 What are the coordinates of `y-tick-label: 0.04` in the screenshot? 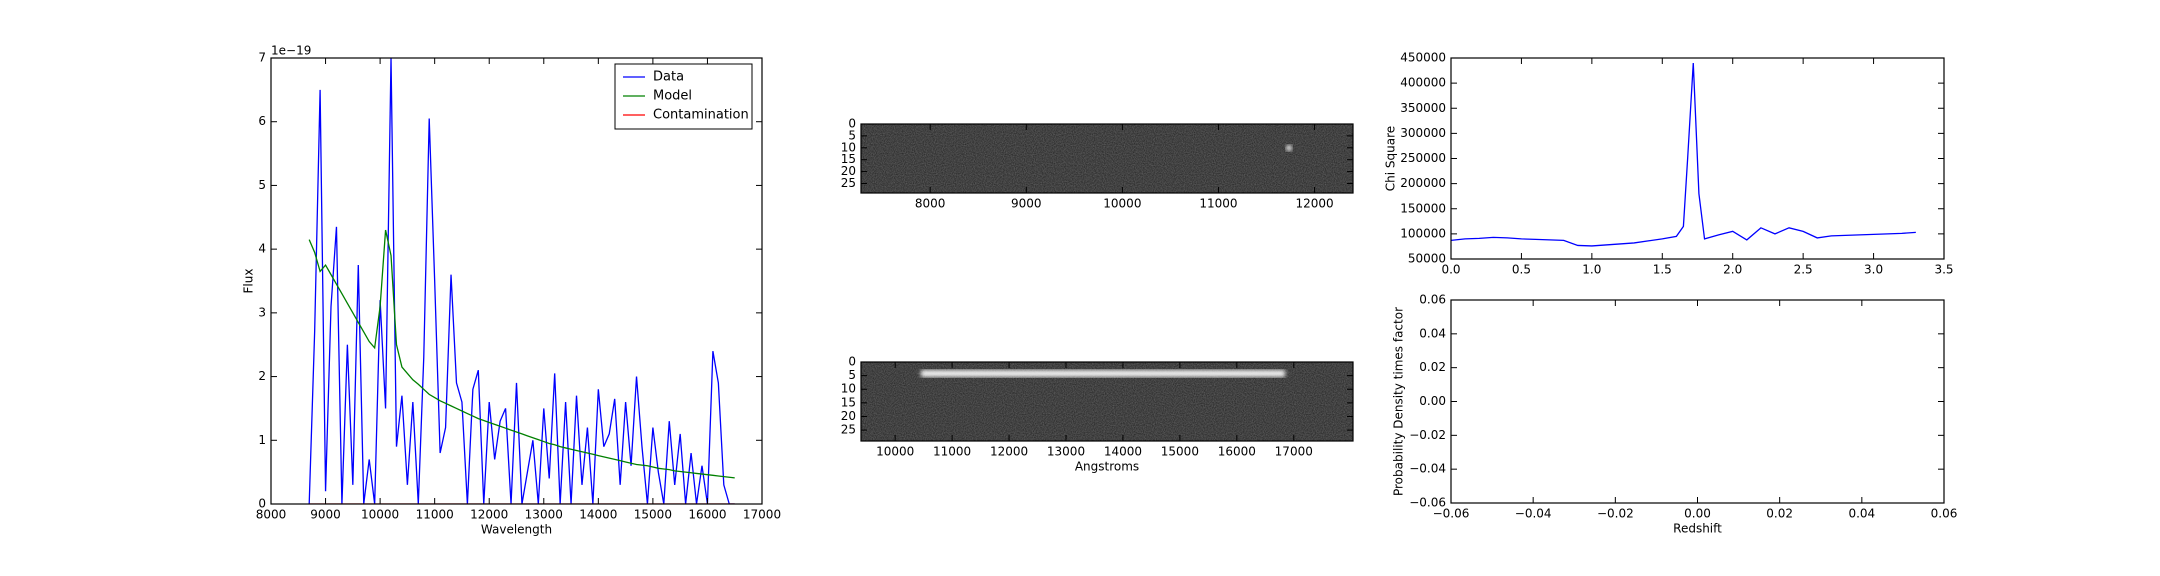 It's located at (1432, 333).